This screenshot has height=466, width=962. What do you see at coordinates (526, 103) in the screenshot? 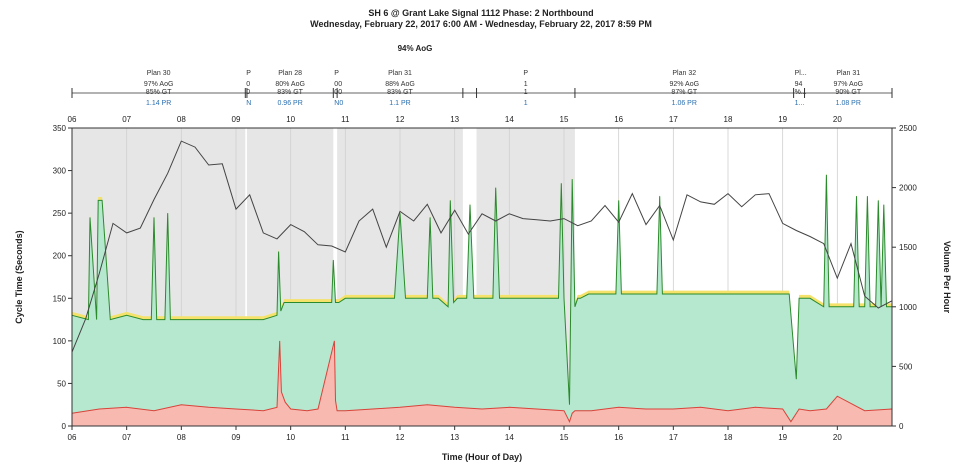
I see `plan-pr: 1` at bounding box center [526, 103].